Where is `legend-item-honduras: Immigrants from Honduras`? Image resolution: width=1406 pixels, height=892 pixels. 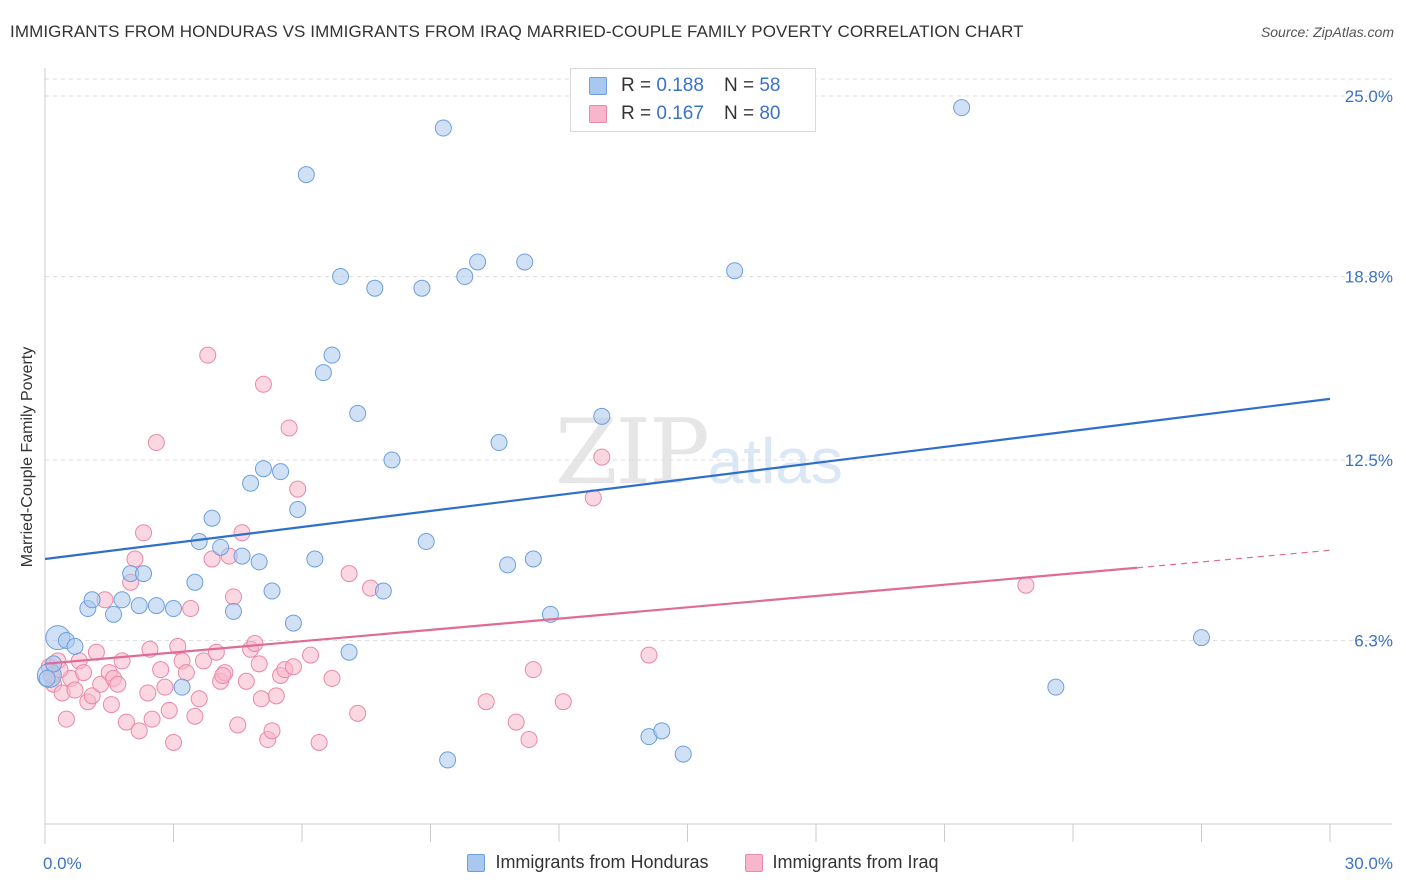
legend-item-honduras: Immigrants from Honduras is located at coordinates (588, 862).